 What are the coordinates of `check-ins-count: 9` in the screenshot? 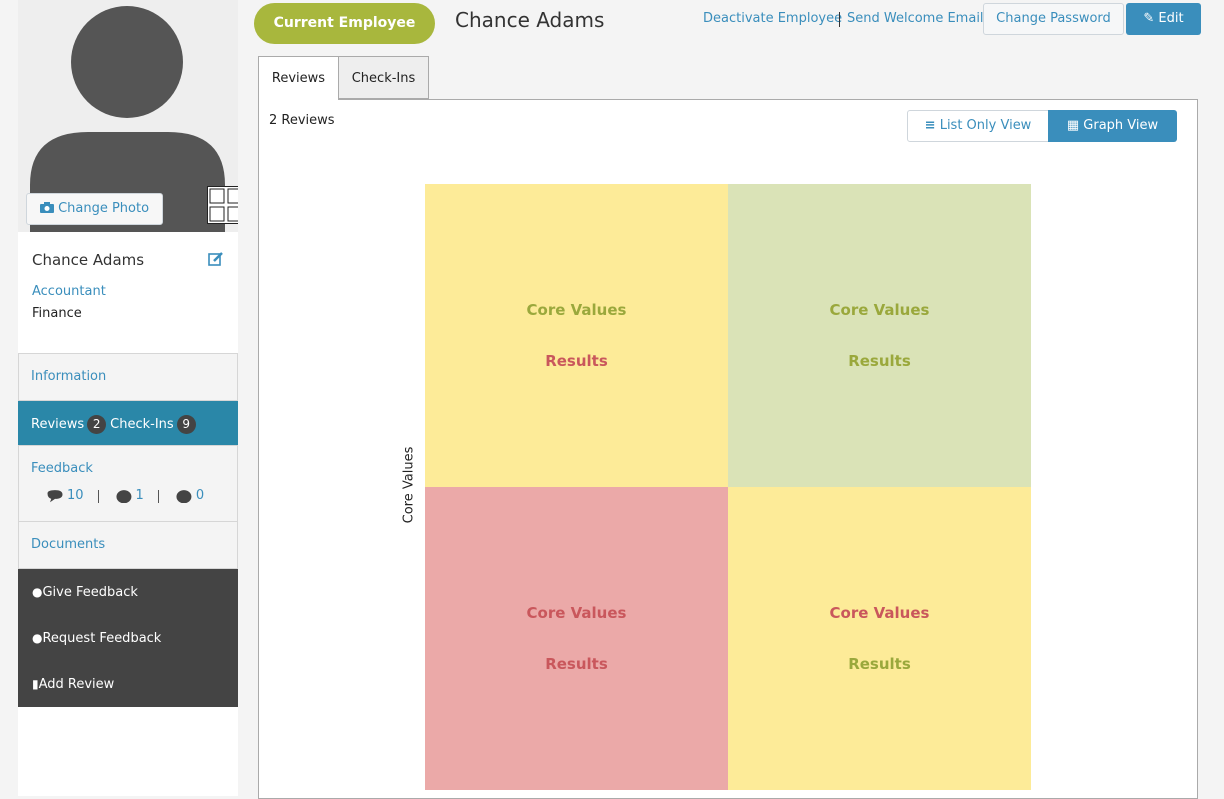 It's located at (186, 424).